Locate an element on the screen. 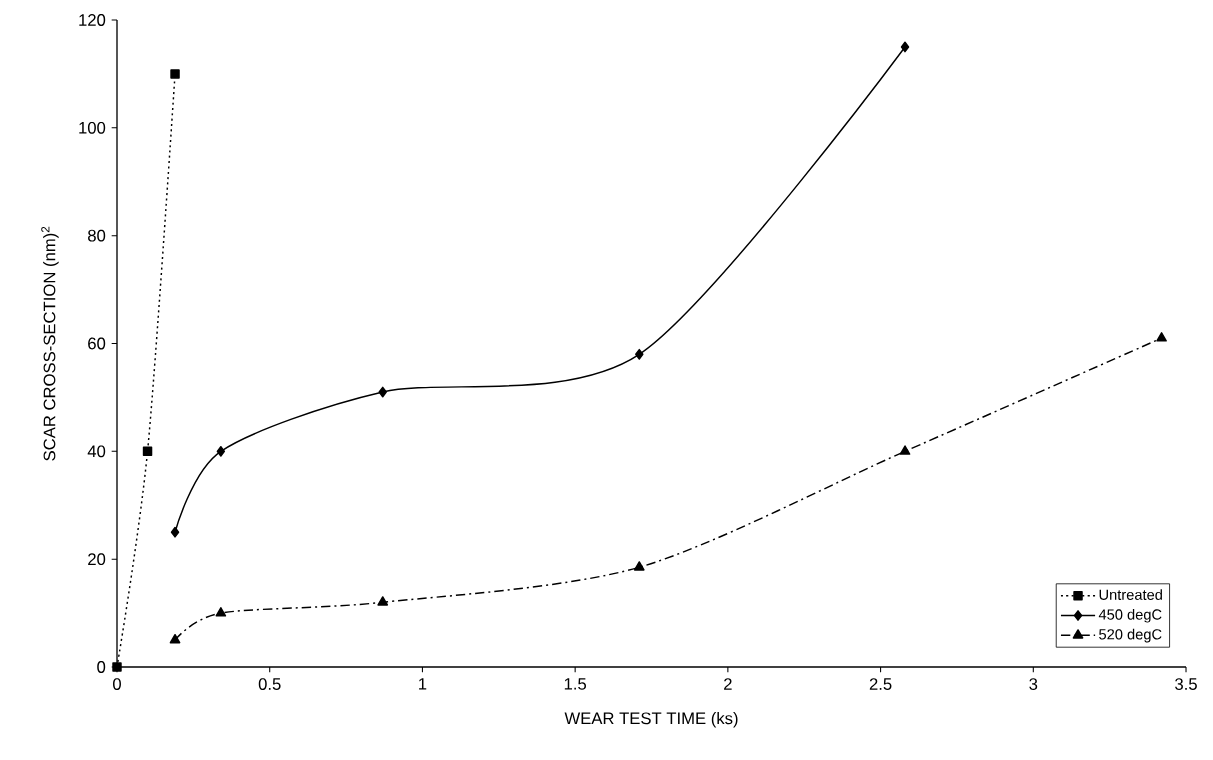 This screenshot has height=760, width=1213. legend-label: Untreated is located at coordinates (1130, 594).